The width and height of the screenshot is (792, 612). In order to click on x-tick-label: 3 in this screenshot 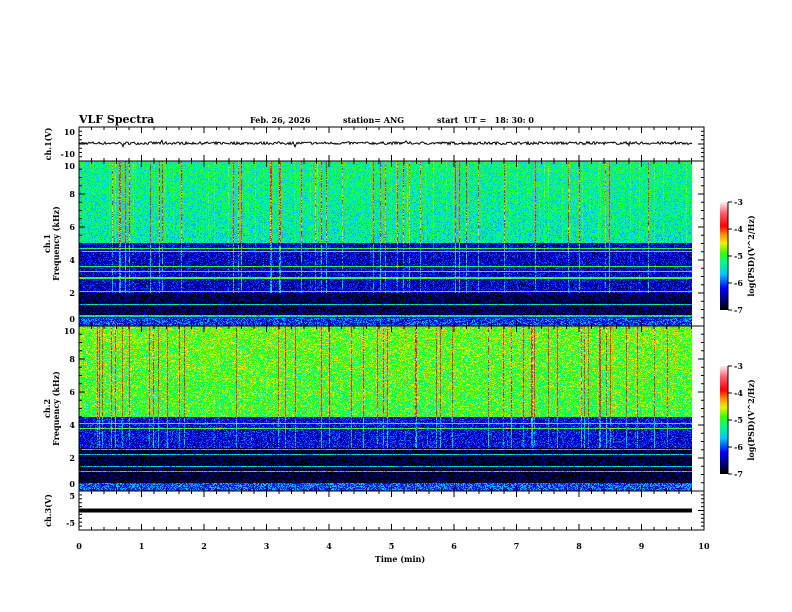, I will do `click(267, 546)`.